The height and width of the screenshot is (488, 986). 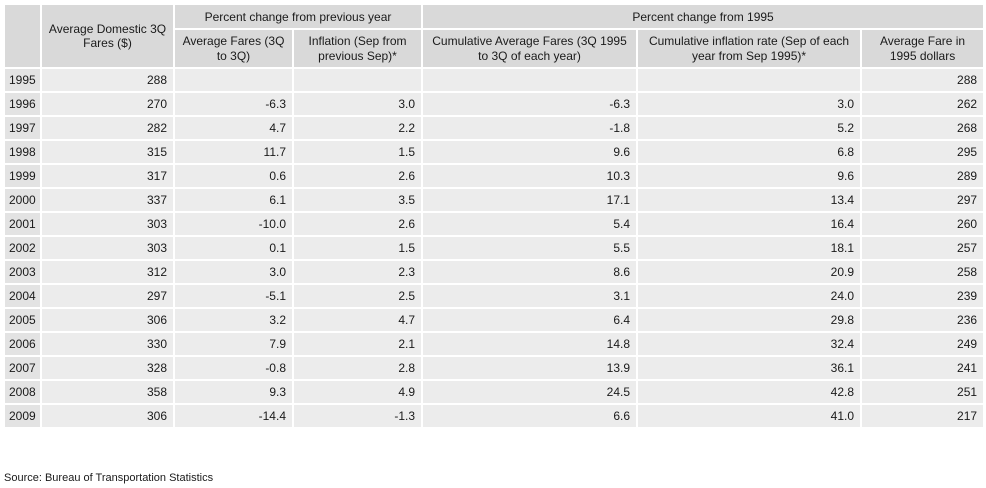 I want to click on value-cell: 6.1, so click(x=233, y=200).